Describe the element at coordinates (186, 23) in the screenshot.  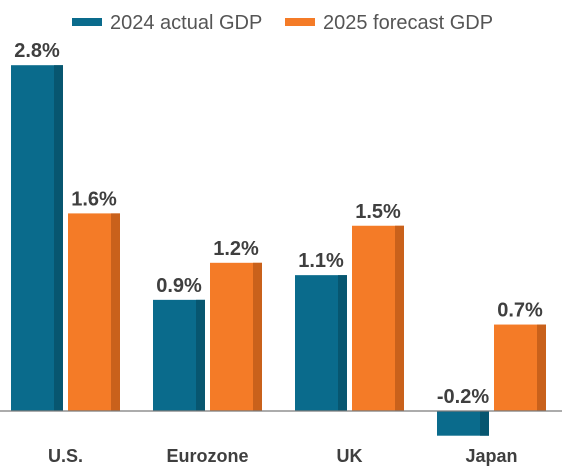
I see `legend-label-2024-actual-gdp: 2024 actual GDP` at that location.